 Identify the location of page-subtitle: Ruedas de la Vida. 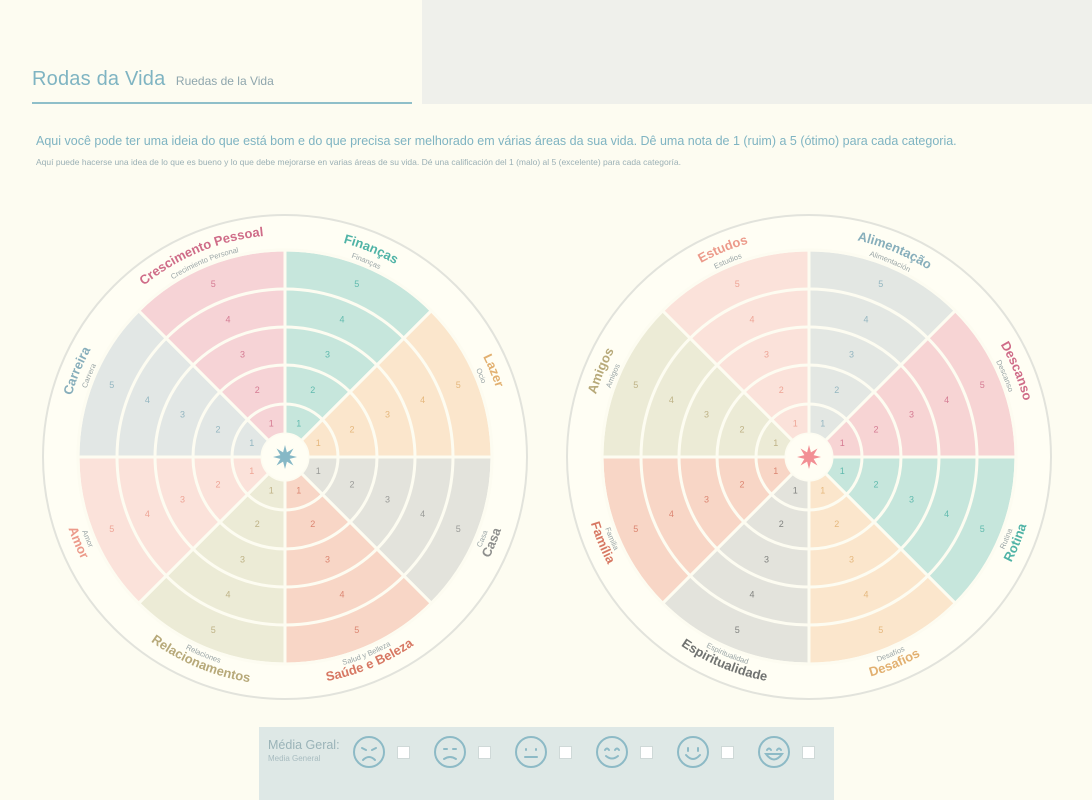
(224, 81).